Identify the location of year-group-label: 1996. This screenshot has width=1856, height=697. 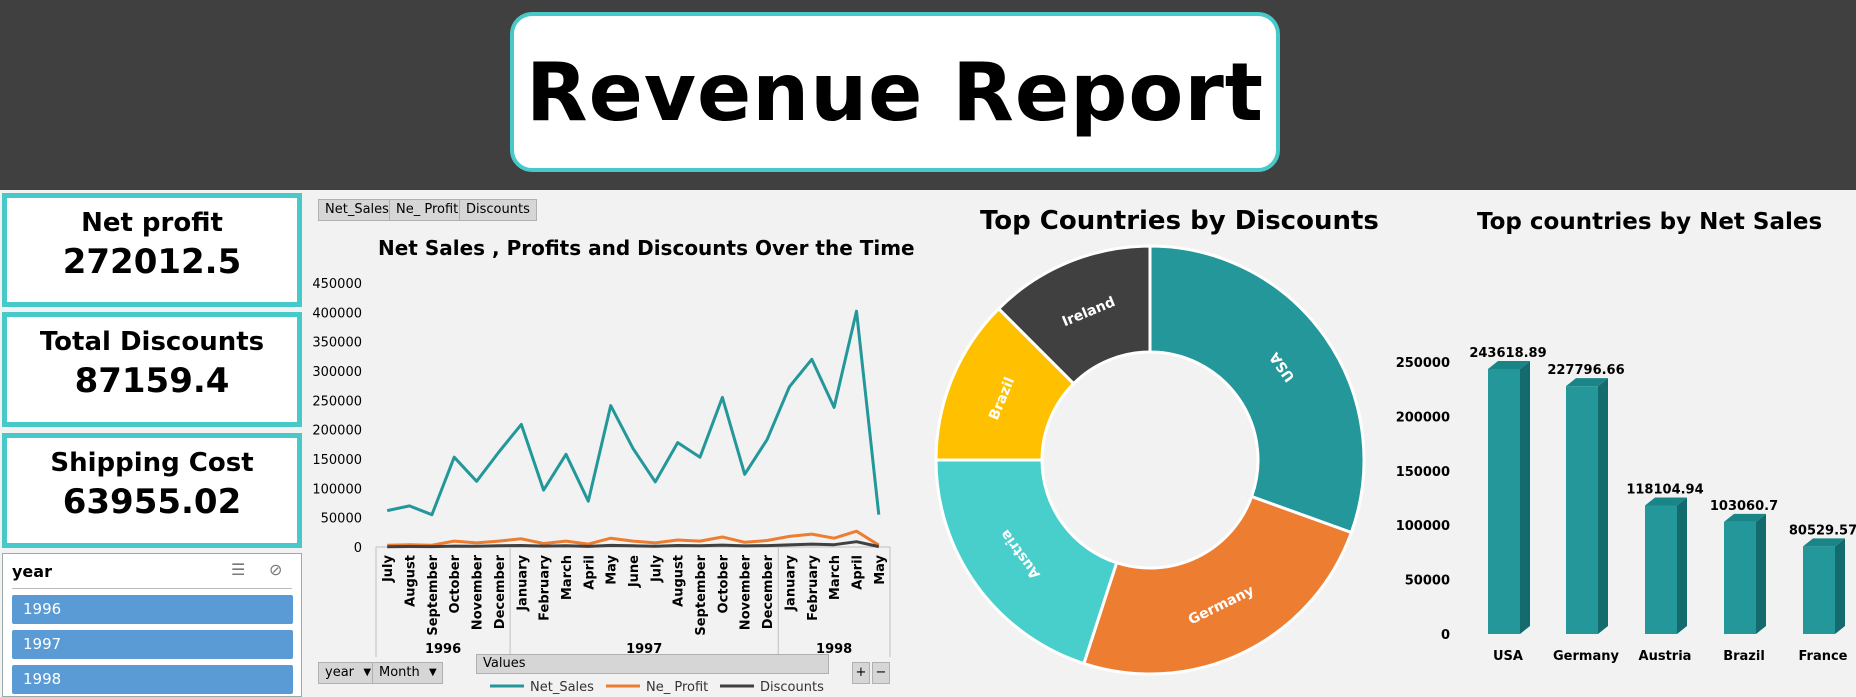
(443, 649).